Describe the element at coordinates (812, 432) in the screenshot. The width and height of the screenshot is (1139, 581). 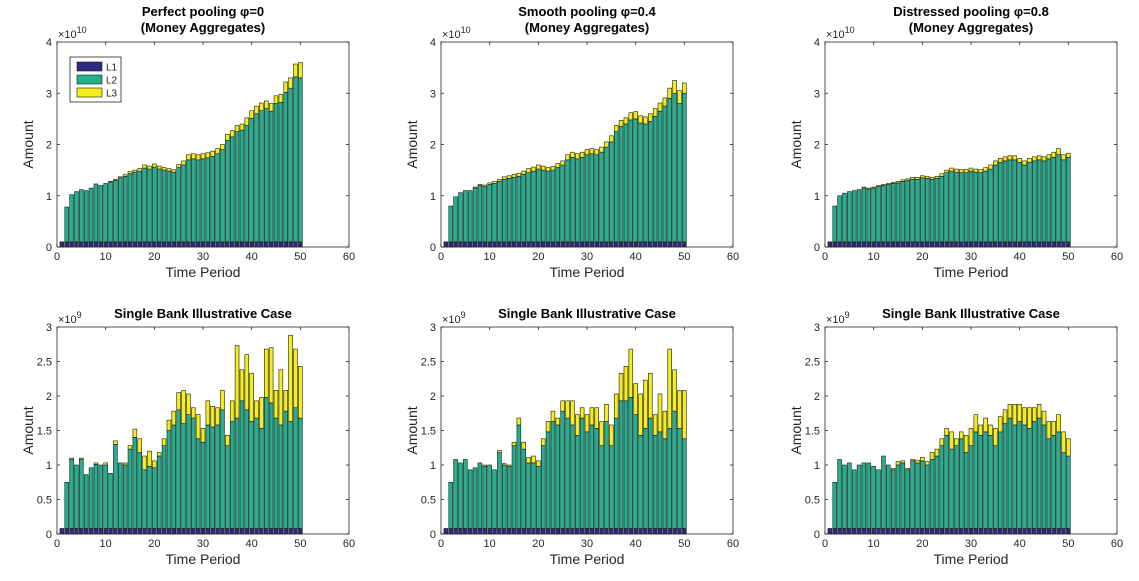
I see `y-tick-label: 1.5` at that location.